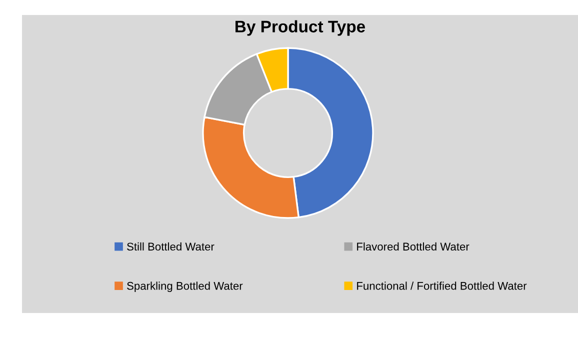 The width and height of the screenshot is (578, 347). What do you see at coordinates (170, 246) in the screenshot?
I see `legend-label: Still Bottled Water` at bounding box center [170, 246].